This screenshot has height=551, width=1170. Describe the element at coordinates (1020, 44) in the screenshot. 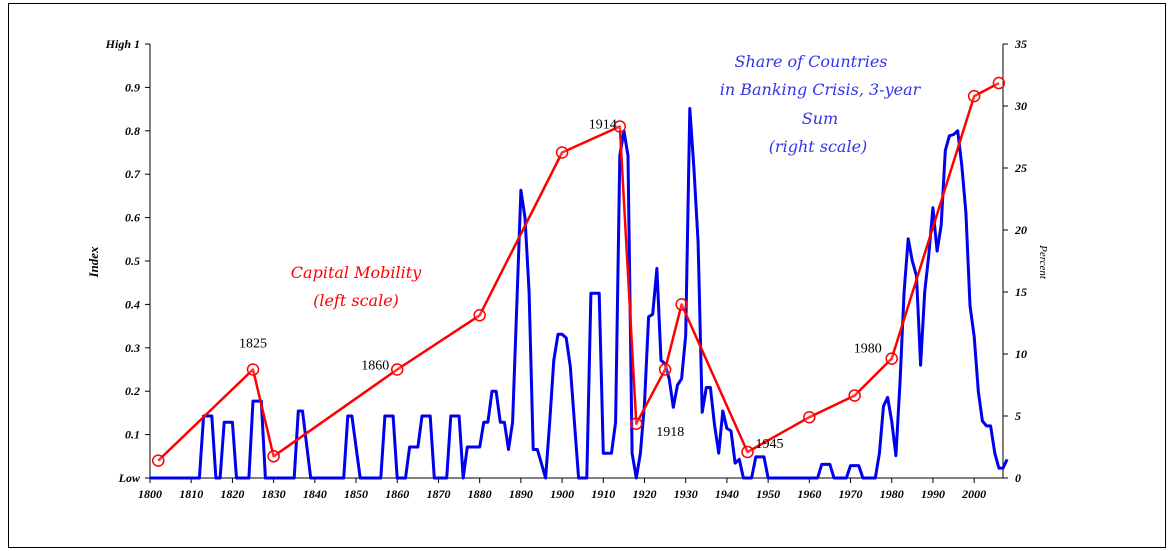

I see `y-right-tick-label: 35` at that location.